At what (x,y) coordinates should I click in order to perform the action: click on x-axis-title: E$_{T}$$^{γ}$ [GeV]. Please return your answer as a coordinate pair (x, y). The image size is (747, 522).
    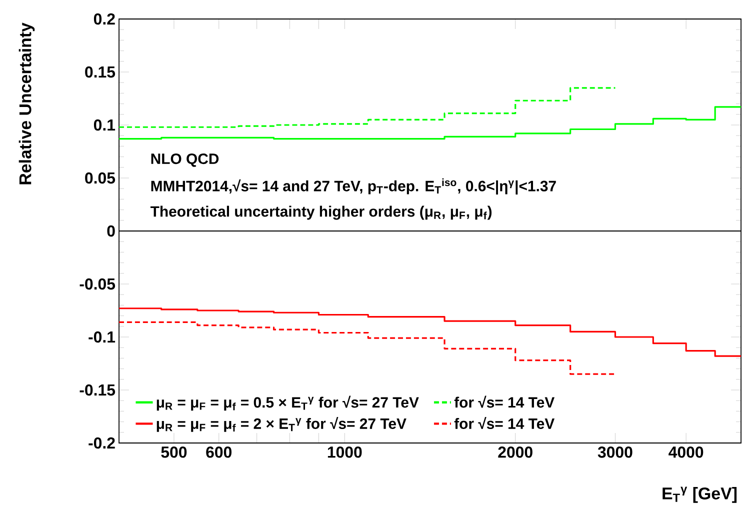
    Looking at the image, I should click on (699, 494).